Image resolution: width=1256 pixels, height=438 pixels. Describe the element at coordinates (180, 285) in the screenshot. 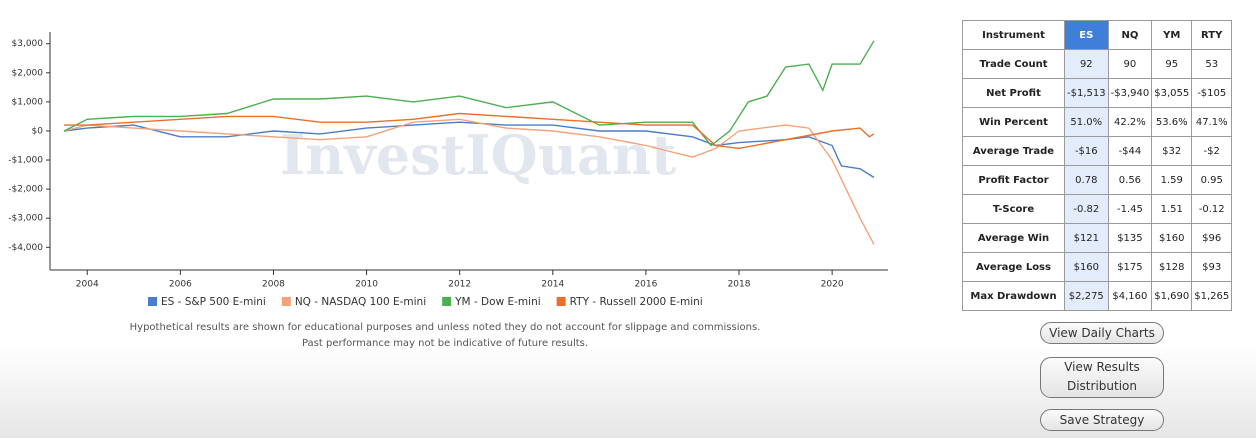

I see `x-tick-label: 2006` at that location.